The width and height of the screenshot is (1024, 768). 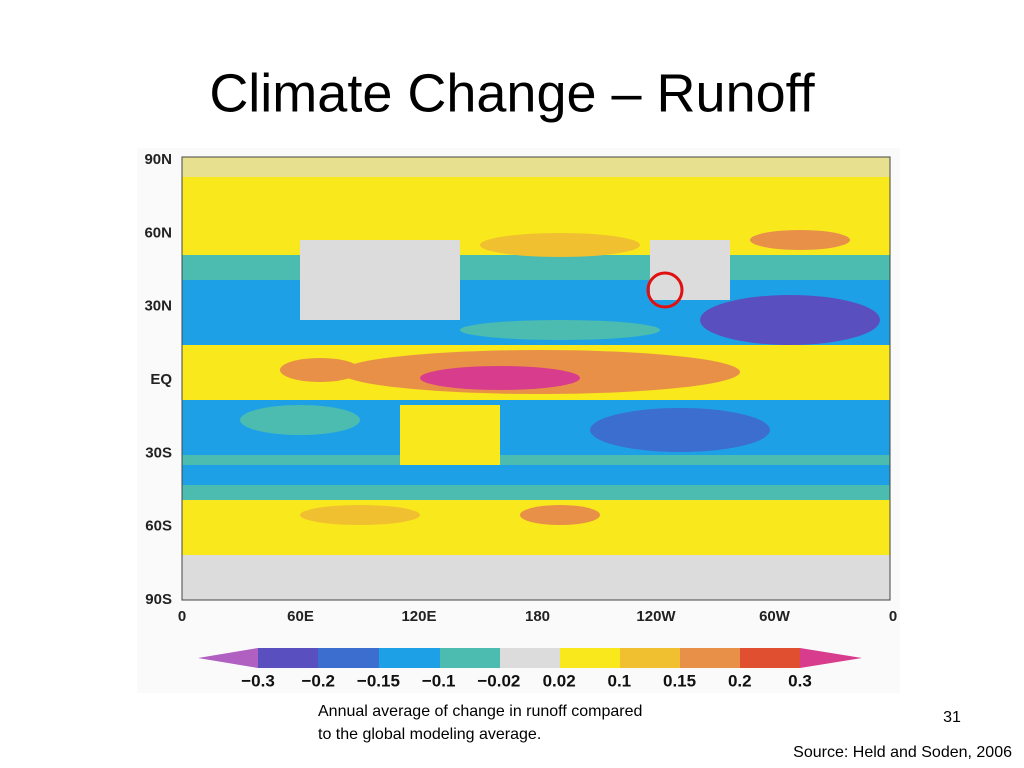 I want to click on page-number: 31, so click(x=952, y=717).